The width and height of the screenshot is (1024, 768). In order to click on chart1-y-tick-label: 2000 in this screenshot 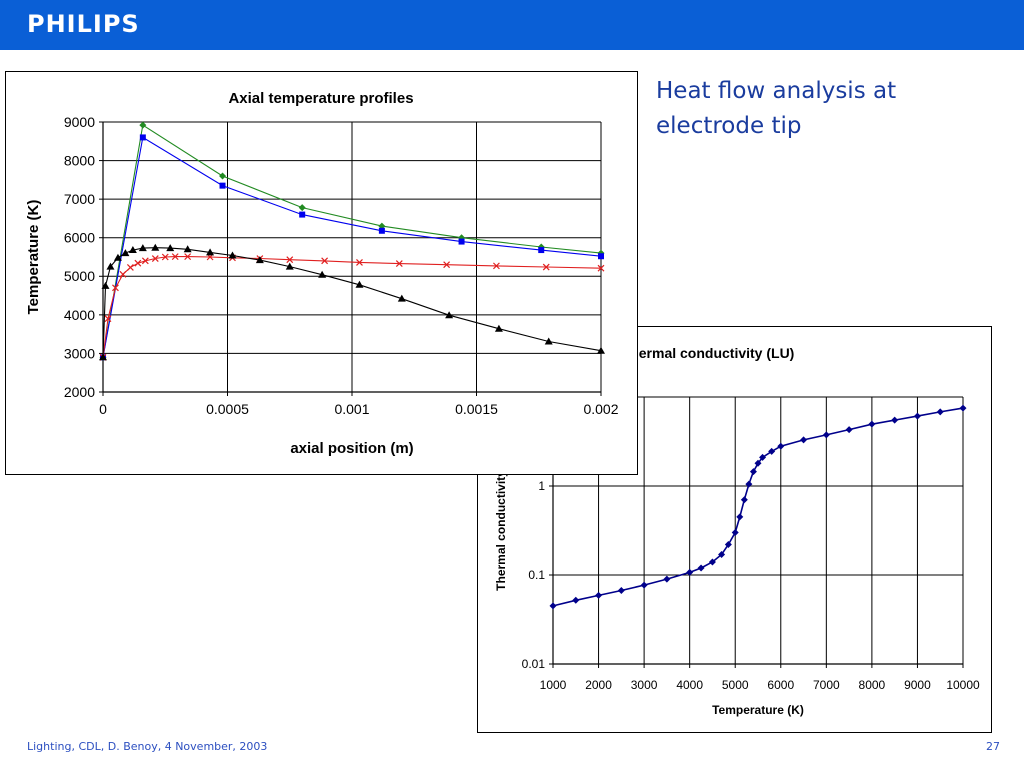, I will do `click(79, 392)`.